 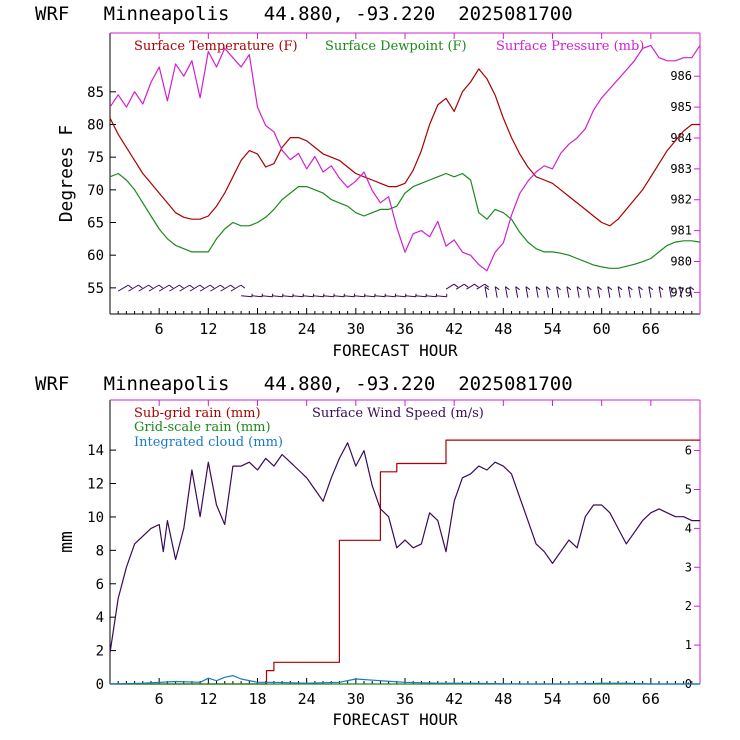 I want to click on y-axis-label: Degrees F, so click(x=66, y=174).